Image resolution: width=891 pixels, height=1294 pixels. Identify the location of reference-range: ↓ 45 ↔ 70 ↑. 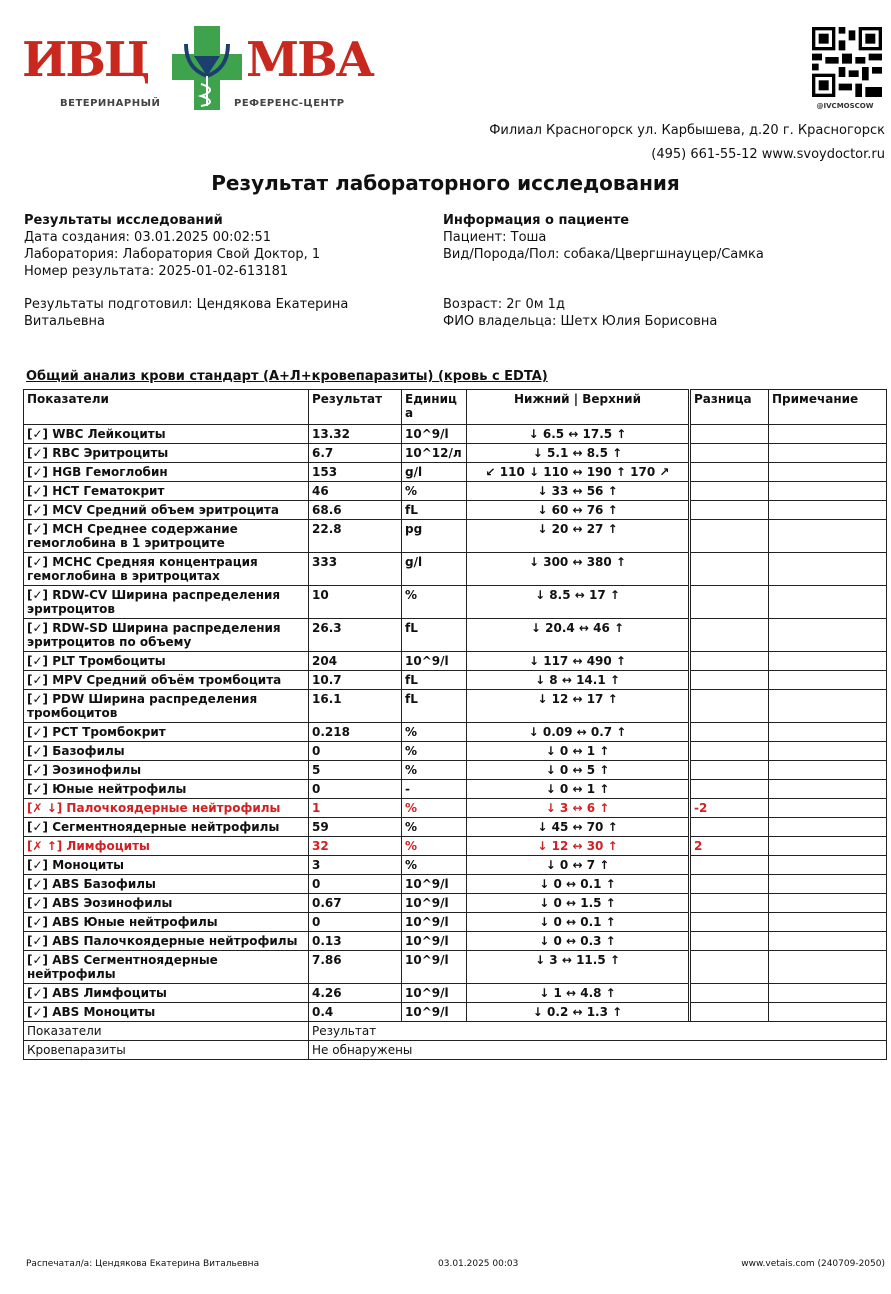
(577, 827).